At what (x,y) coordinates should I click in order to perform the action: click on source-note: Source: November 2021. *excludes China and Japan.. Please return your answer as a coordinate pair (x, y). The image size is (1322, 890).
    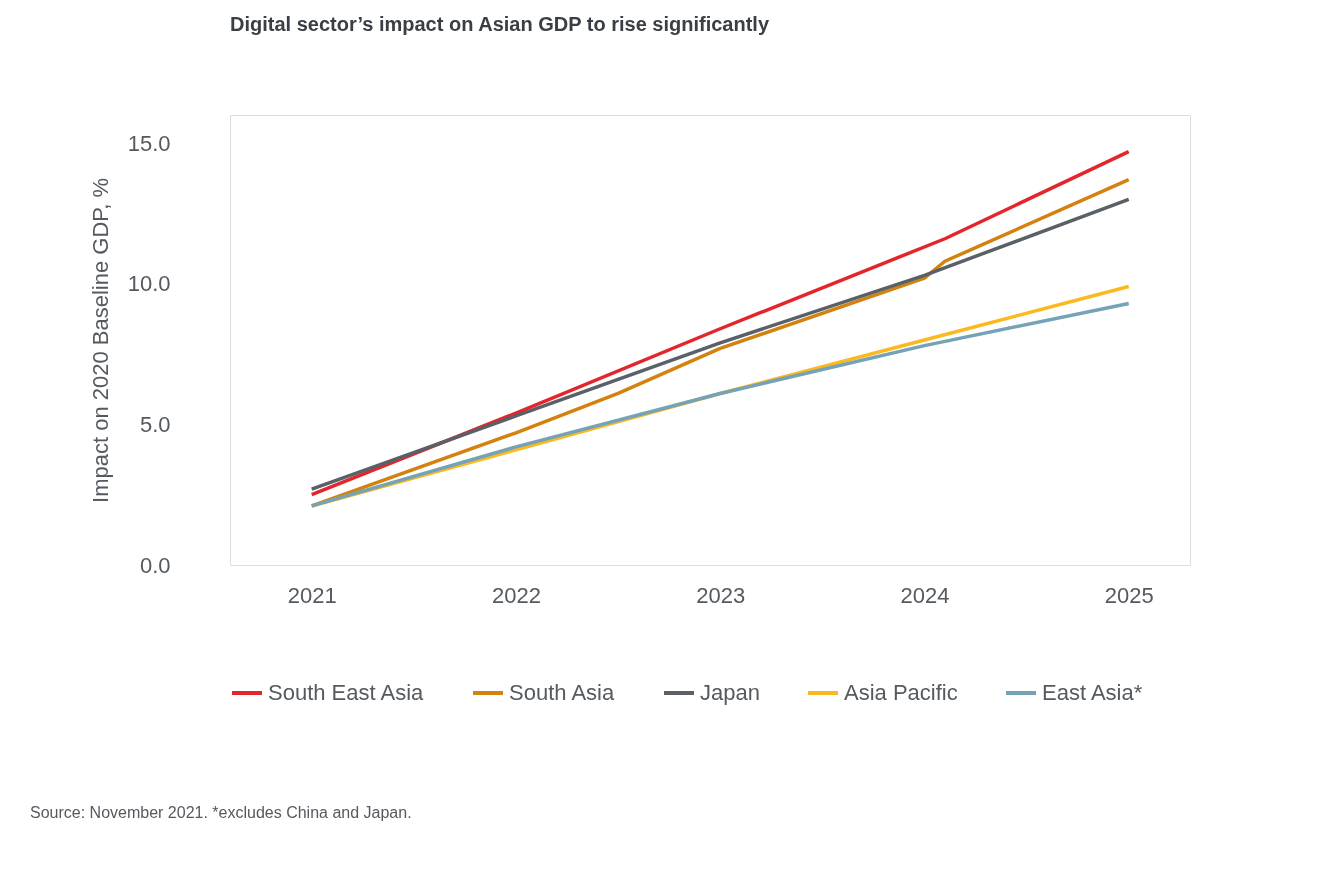
    Looking at the image, I should click on (221, 812).